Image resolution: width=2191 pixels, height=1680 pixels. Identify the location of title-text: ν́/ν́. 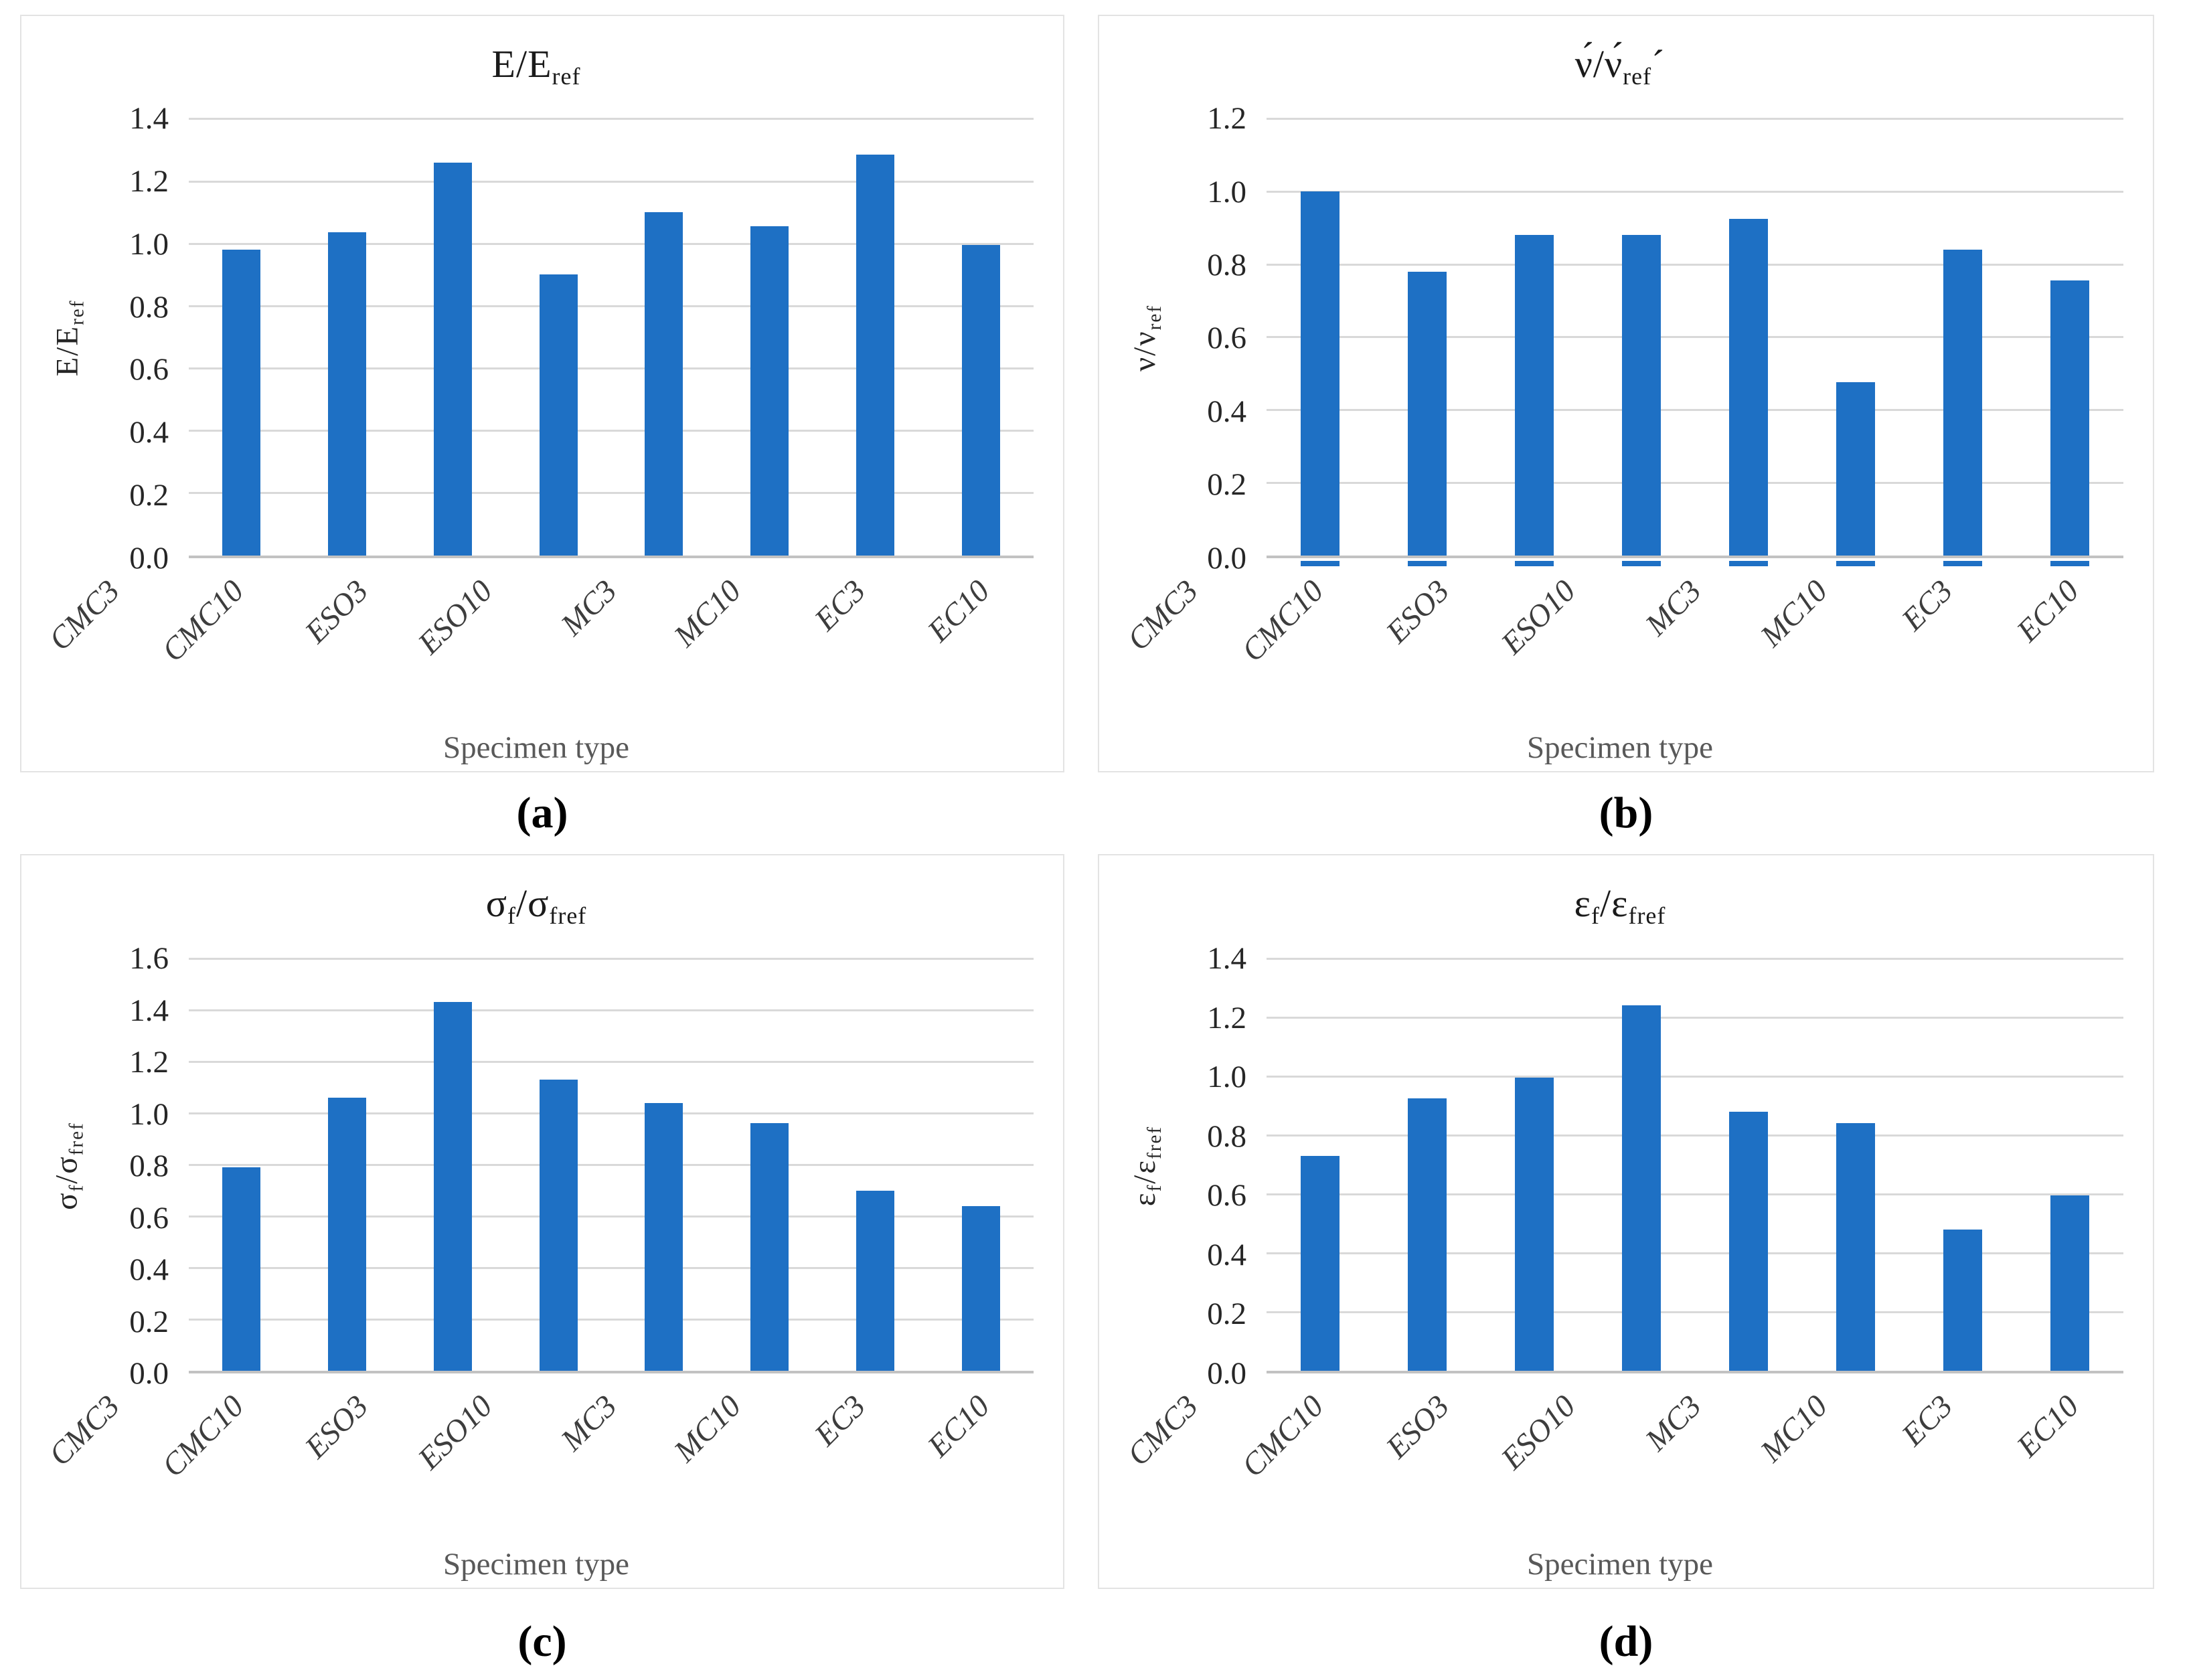
(1598, 64).